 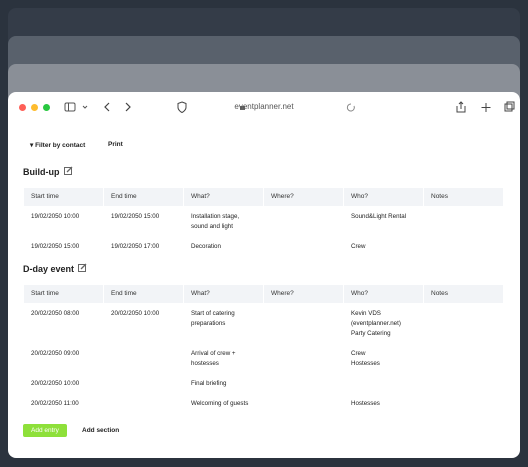 What do you see at coordinates (55, 313) in the screenshot?
I see `cell: 20/02/2050 08:00` at bounding box center [55, 313].